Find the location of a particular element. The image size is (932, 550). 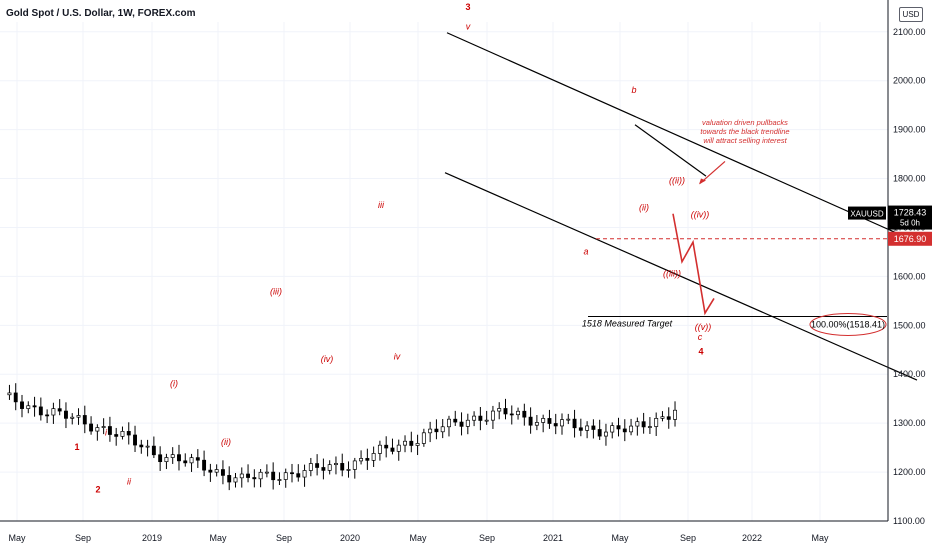

annotation-arrowhead is located at coordinates (702, 181).